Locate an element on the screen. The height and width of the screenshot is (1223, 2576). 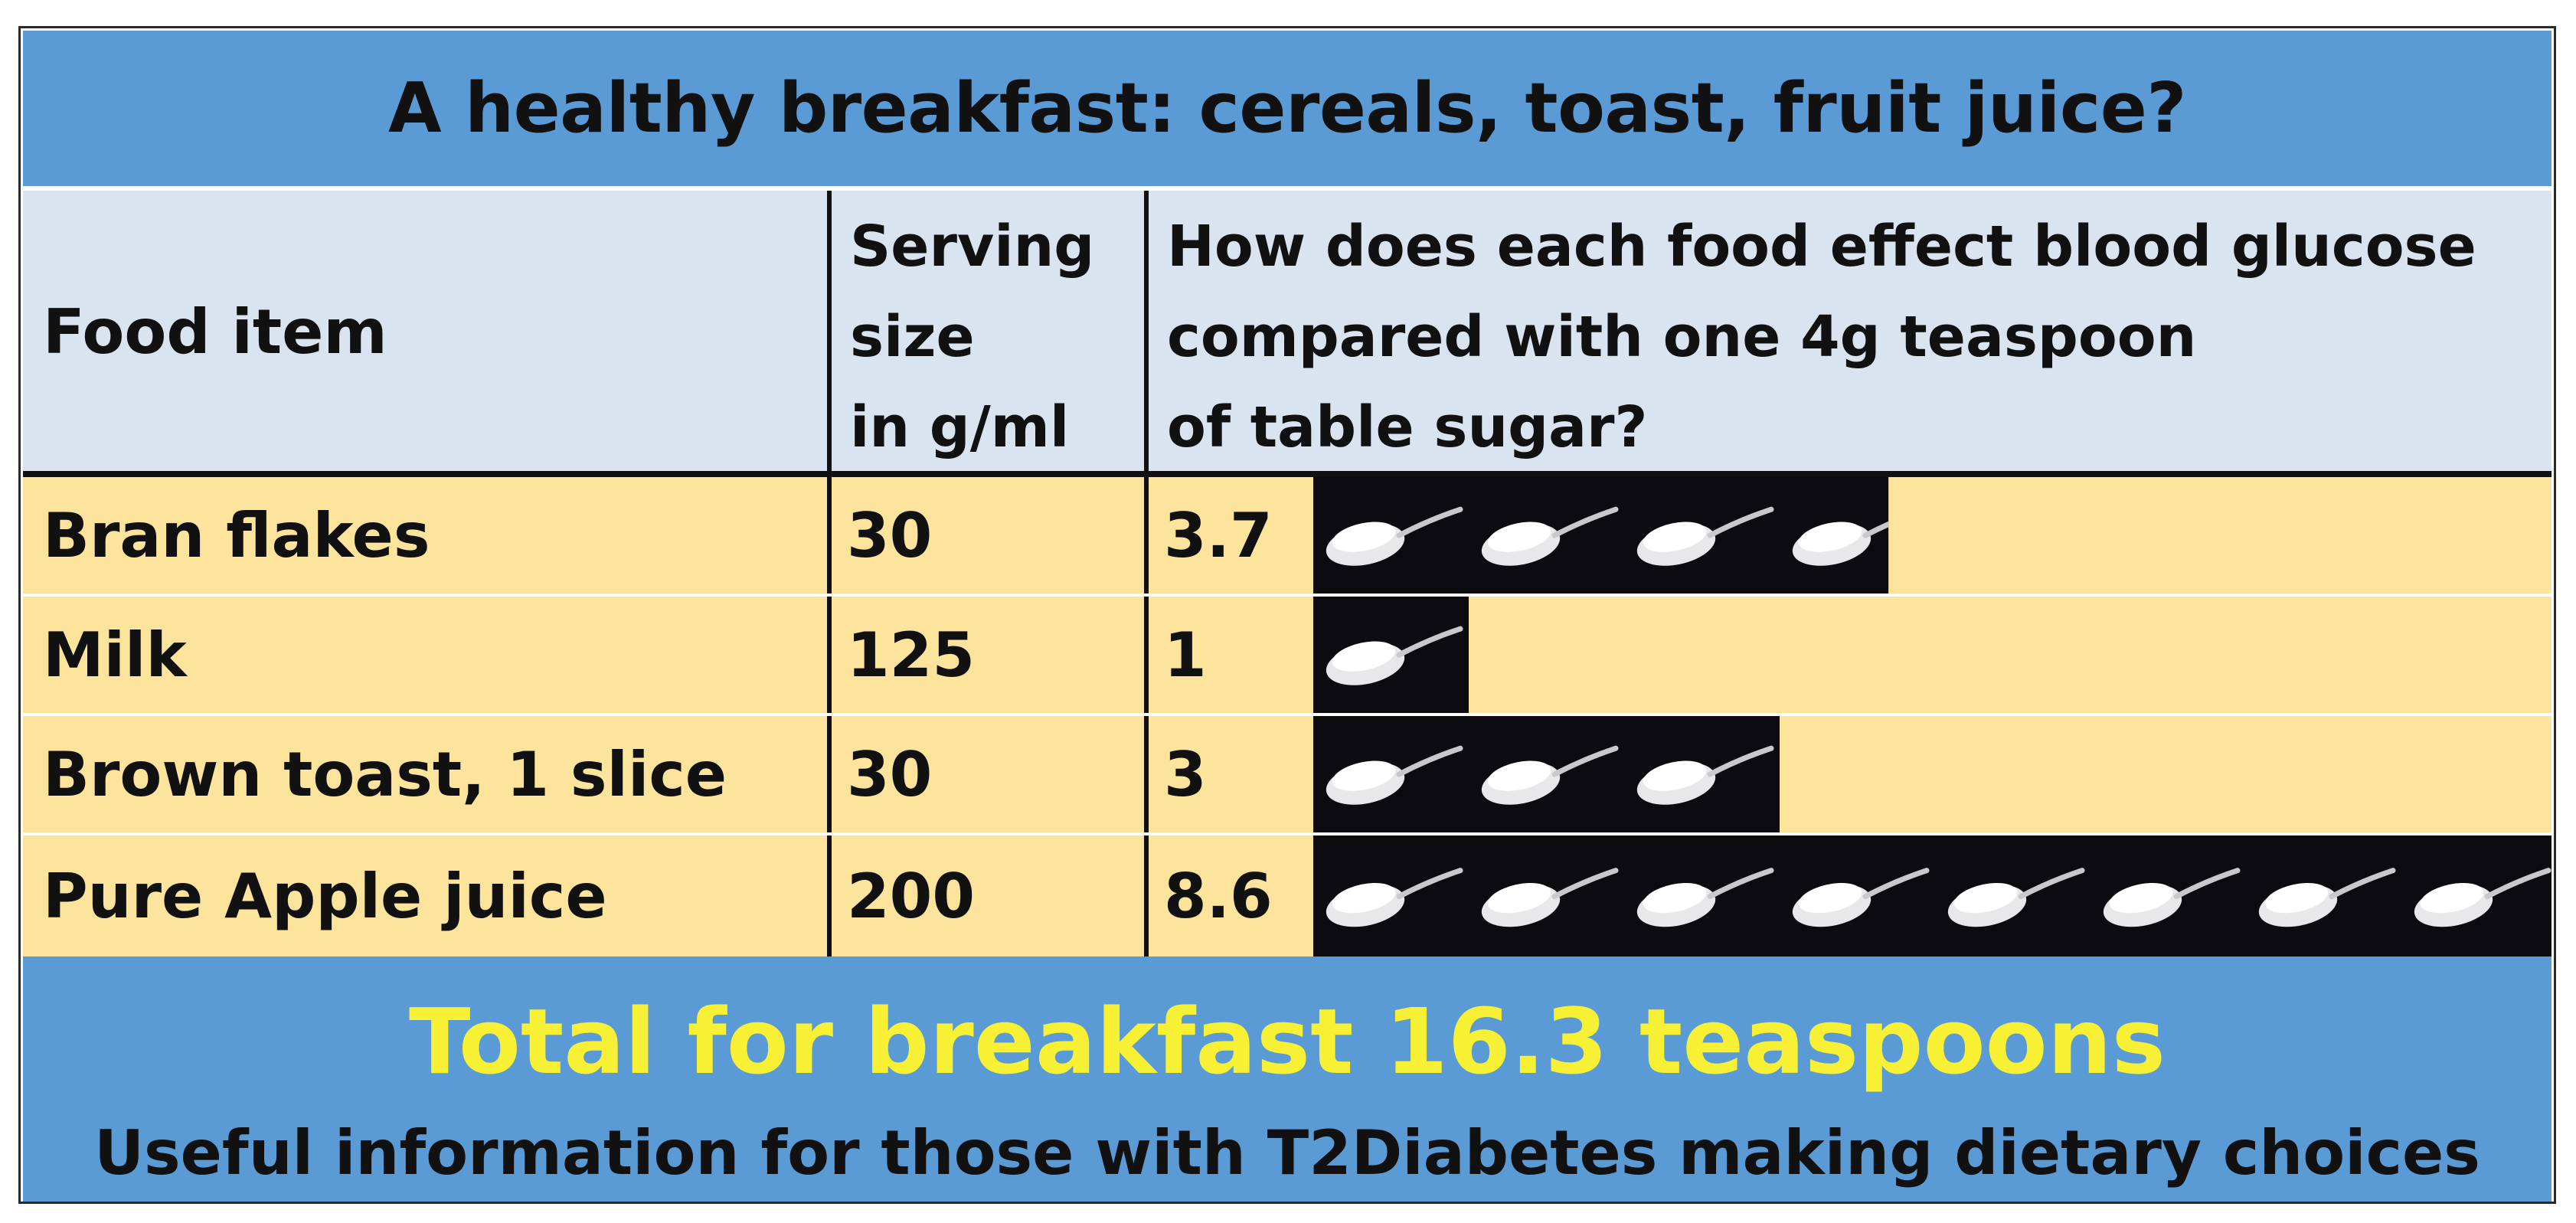
header-divider is located at coordinates (1287, 474).